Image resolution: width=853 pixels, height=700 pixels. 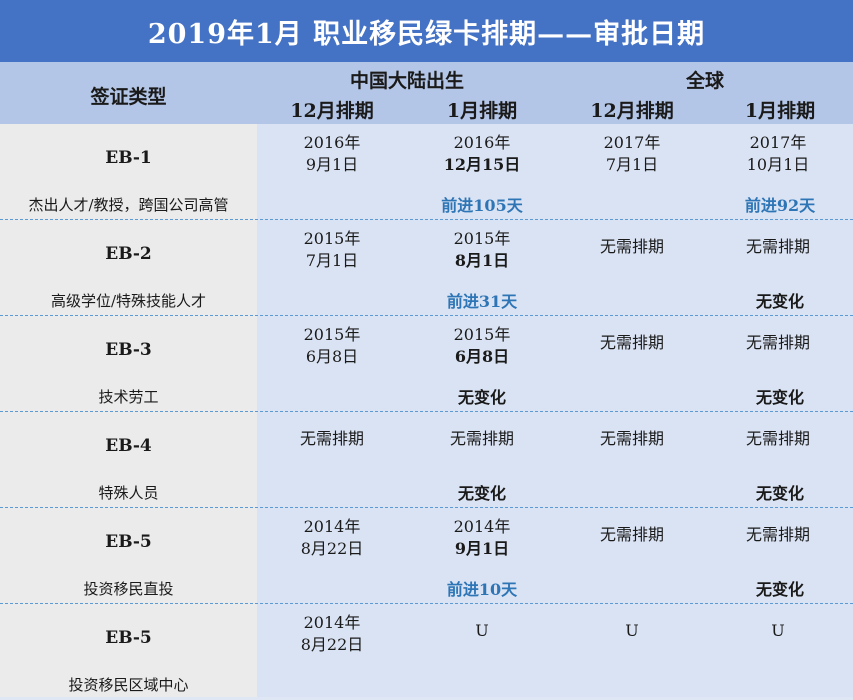 What do you see at coordinates (482, 538) in the screenshot?
I see `date-cell: 2014年 9月1日` at bounding box center [482, 538].